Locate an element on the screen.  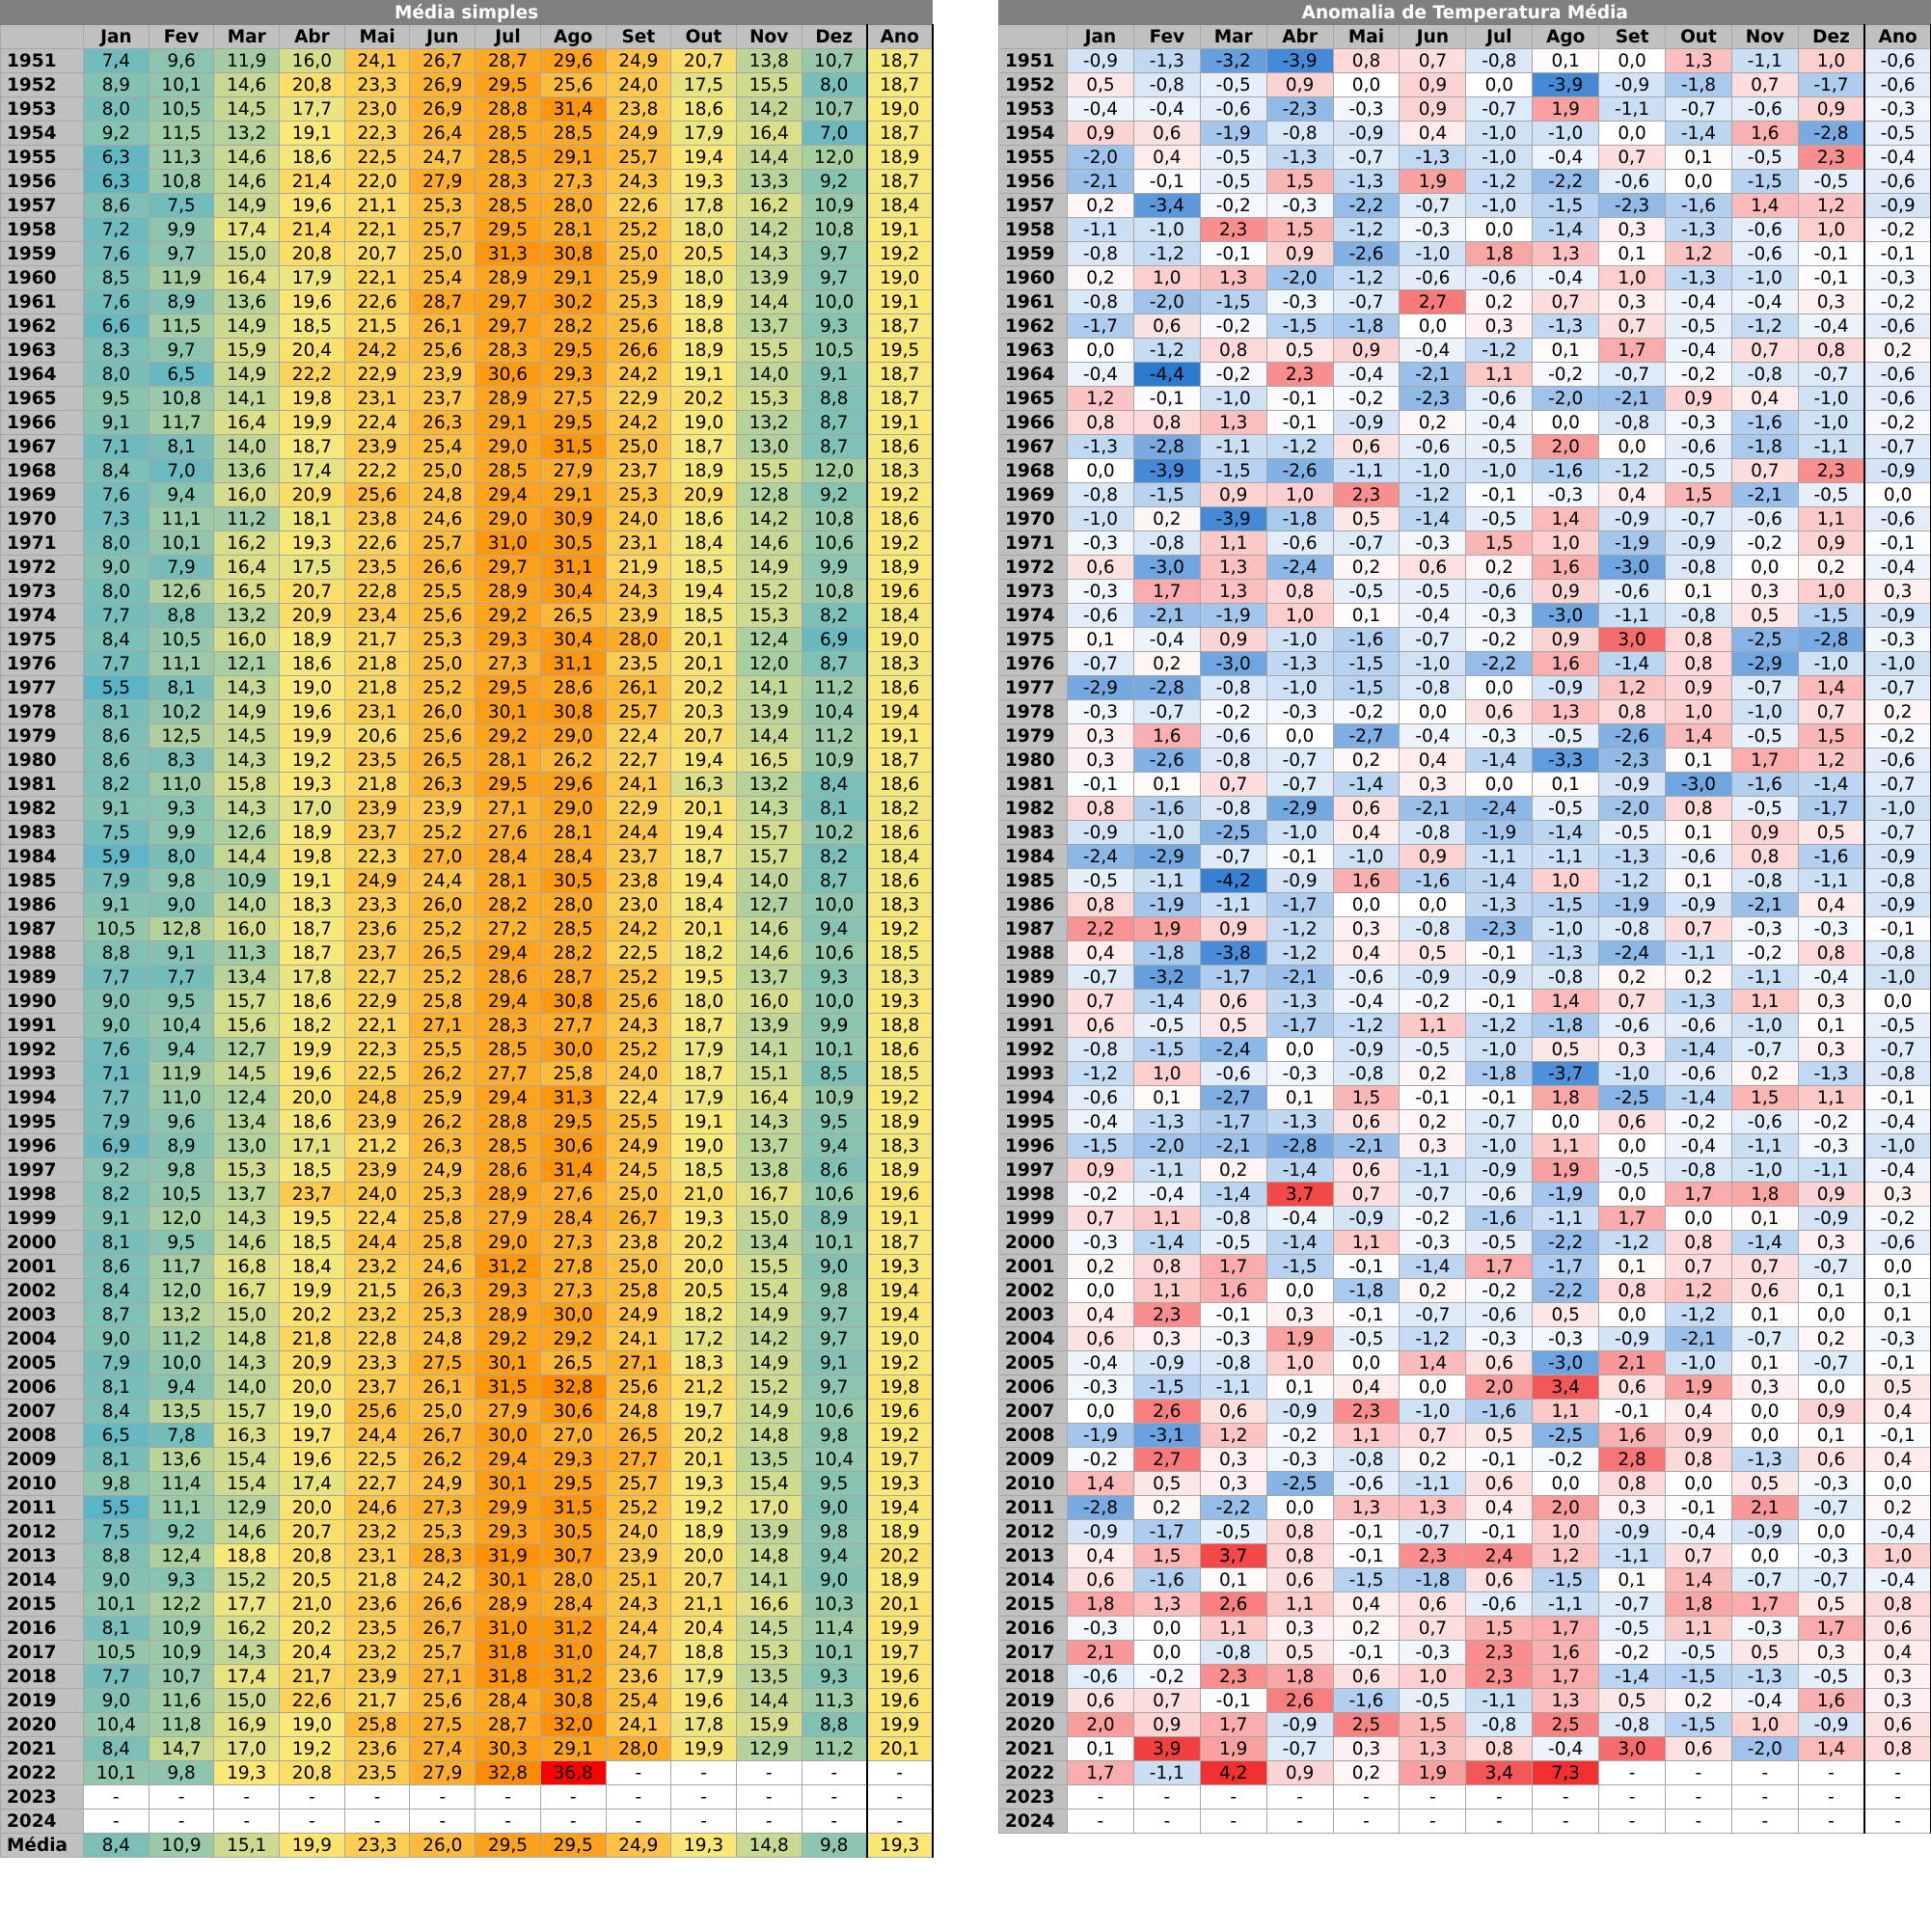
anomaly-cell: -1,0 is located at coordinates (1499, 205).